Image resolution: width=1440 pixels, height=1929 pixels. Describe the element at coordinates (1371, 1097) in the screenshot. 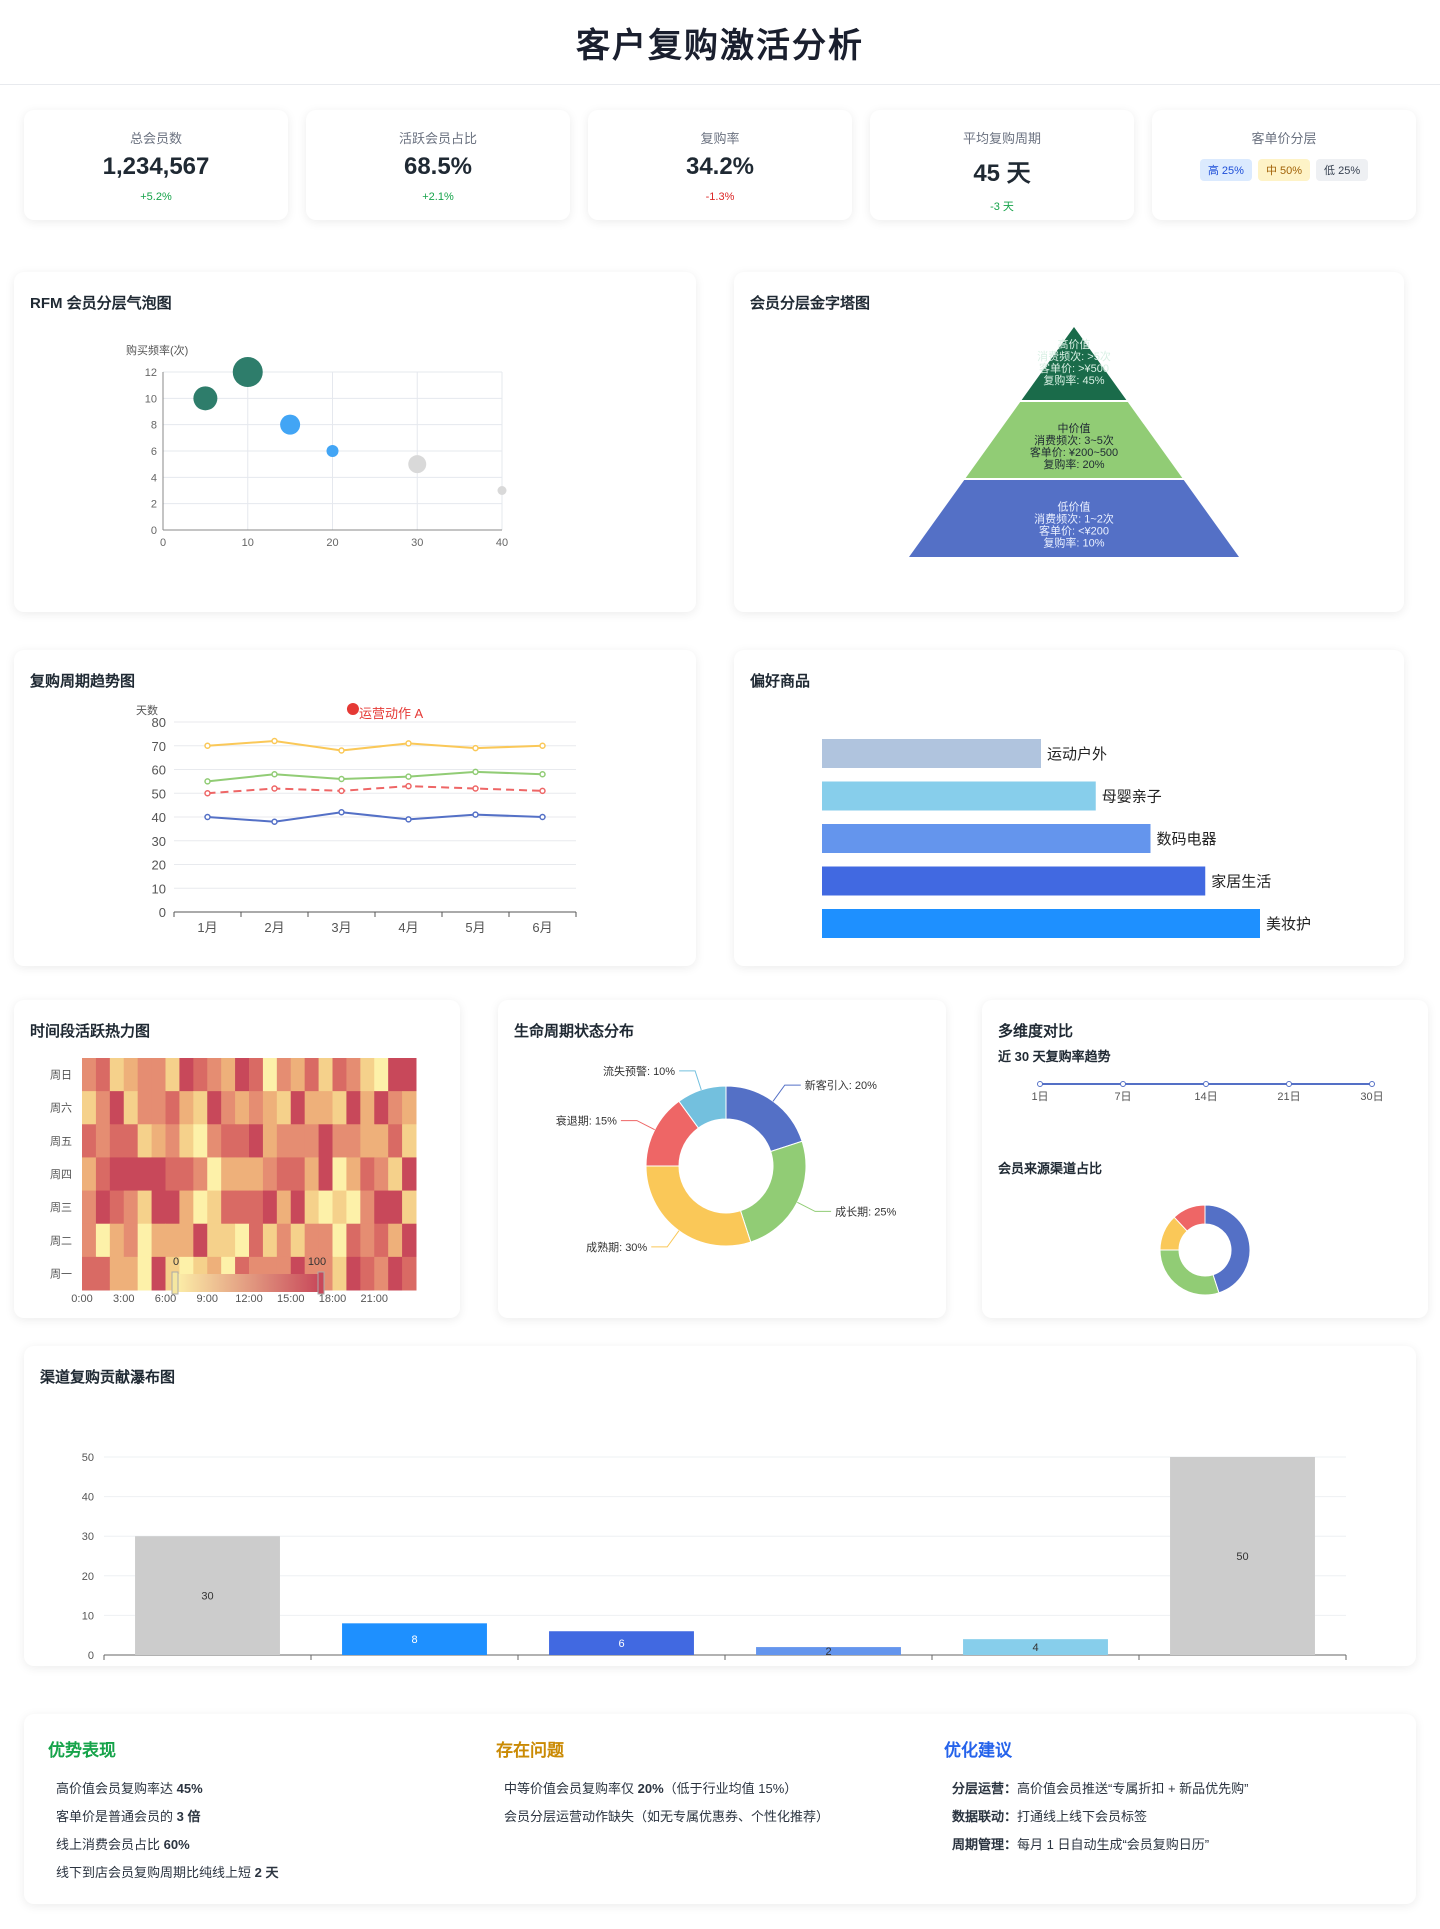

I see `x-tick-label: 30日` at that location.